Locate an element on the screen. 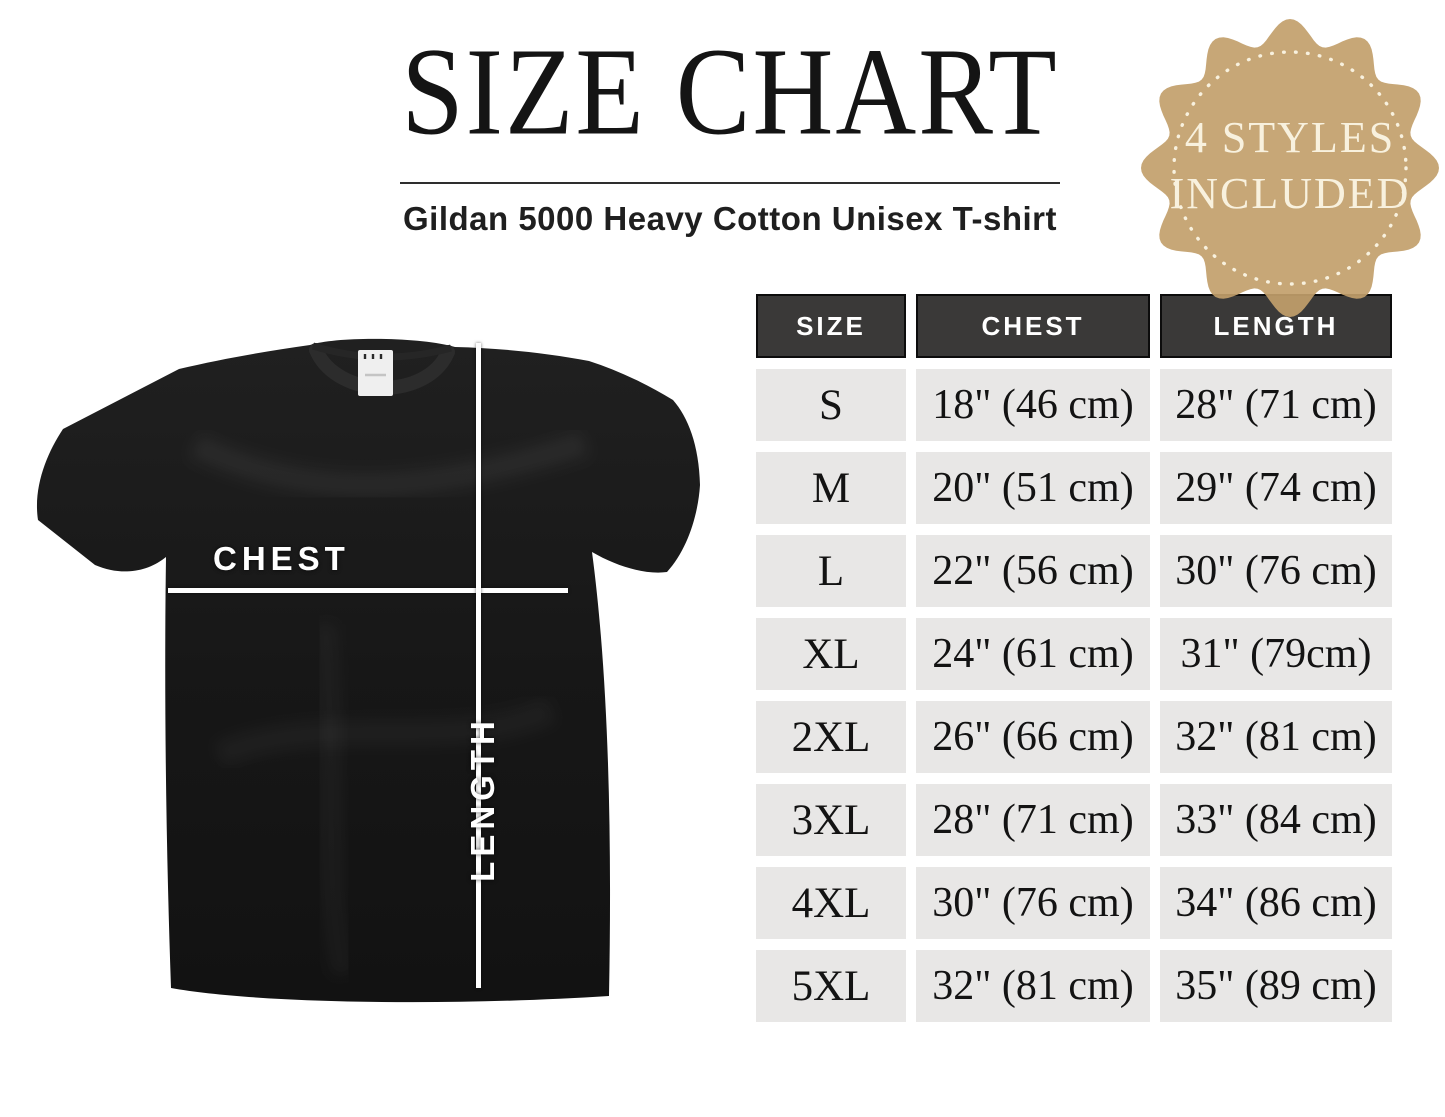 This screenshot has height=1117, width=1445. table-cell-length: 30" (76 cm) is located at coordinates (1276, 571).